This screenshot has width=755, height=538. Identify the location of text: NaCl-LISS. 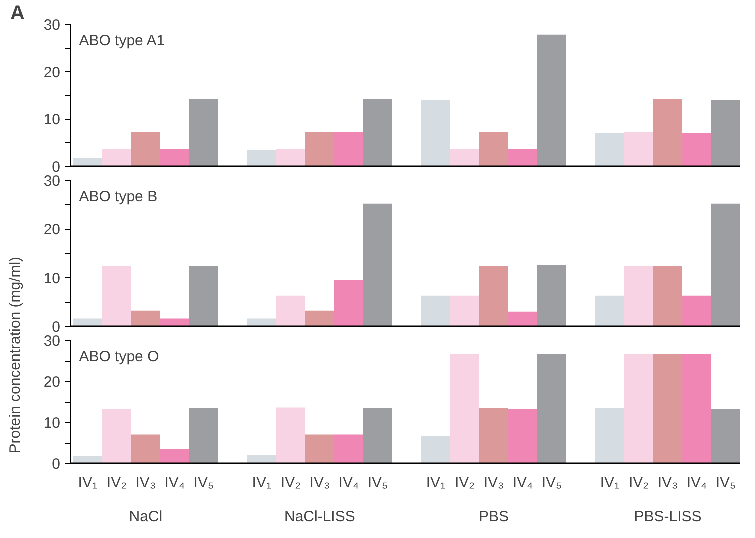
(320, 517).